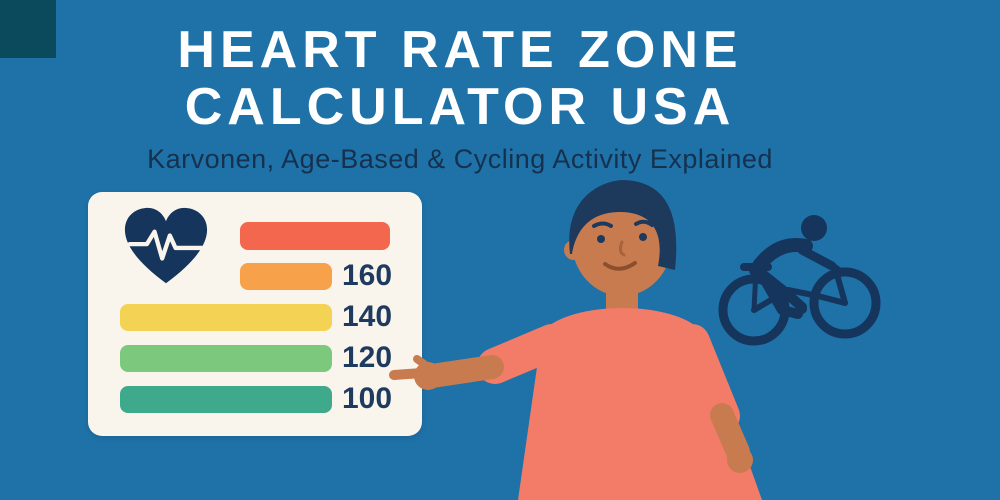 The image size is (1000, 500). Describe the element at coordinates (367, 357) in the screenshot. I see `zone-value-label: 120` at that location.